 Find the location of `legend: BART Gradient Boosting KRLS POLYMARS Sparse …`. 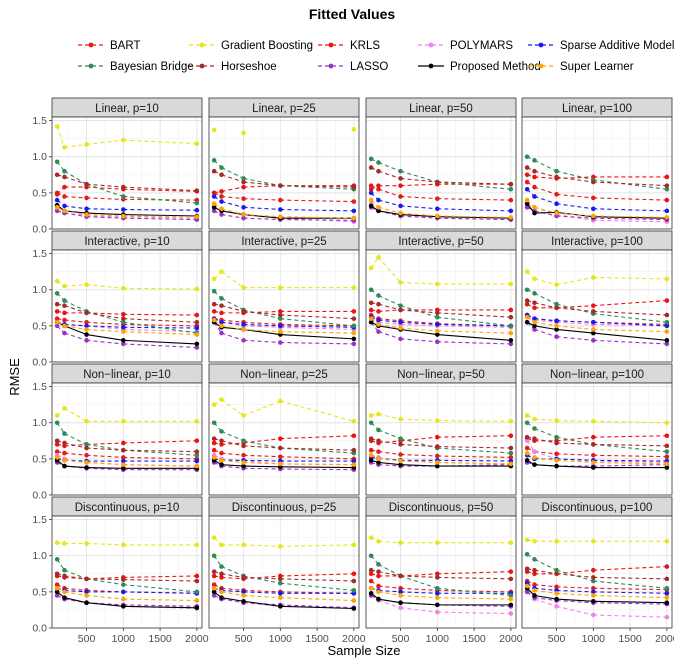

legend: BART Gradient Boosting KRLS POLYMARS Sparse … is located at coordinates (376, 56).